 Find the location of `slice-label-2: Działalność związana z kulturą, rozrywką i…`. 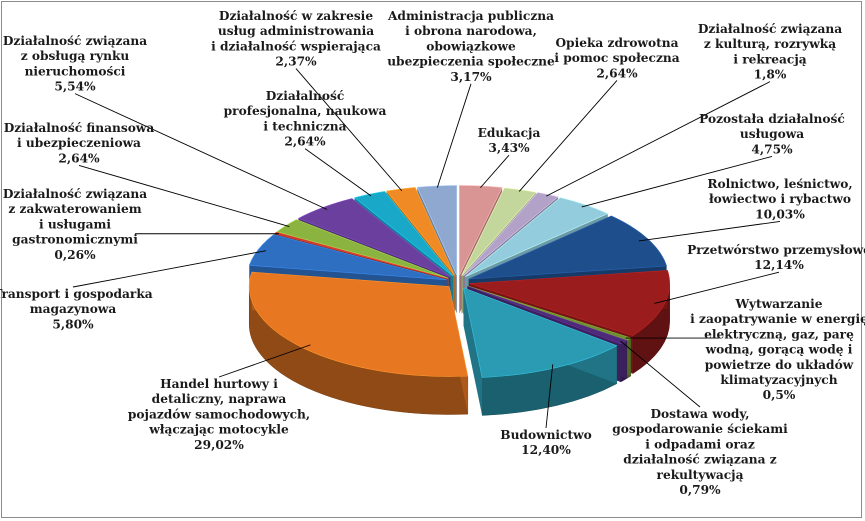

slice-label-2: Działalność związana z kulturą, rozrywką i… is located at coordinates (770, 52).